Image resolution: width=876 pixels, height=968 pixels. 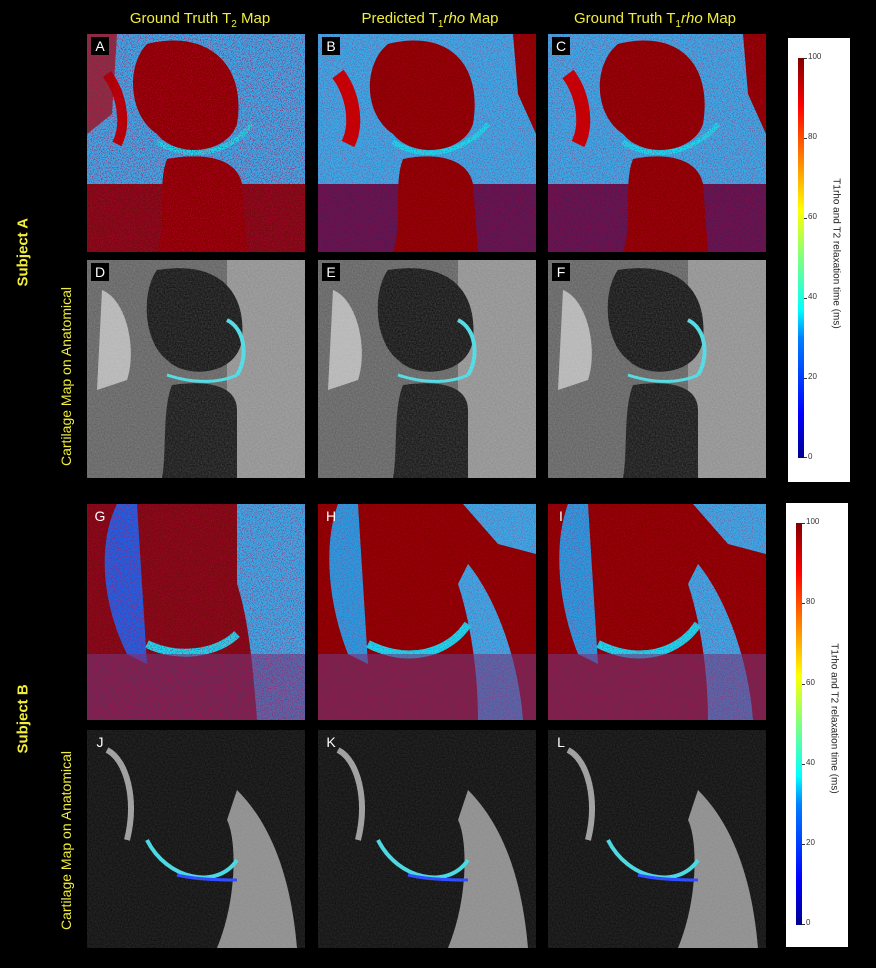 I want to click on panel-letter: G, so click(x=100, y=516).